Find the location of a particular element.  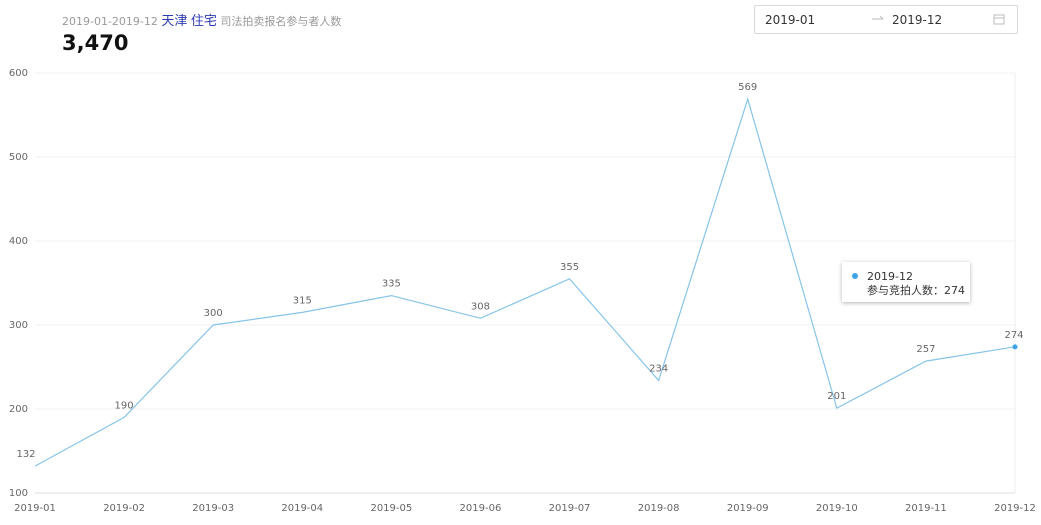

tooltip-text: 参与竞拍人数：274 is located at coordinates (916, 290).